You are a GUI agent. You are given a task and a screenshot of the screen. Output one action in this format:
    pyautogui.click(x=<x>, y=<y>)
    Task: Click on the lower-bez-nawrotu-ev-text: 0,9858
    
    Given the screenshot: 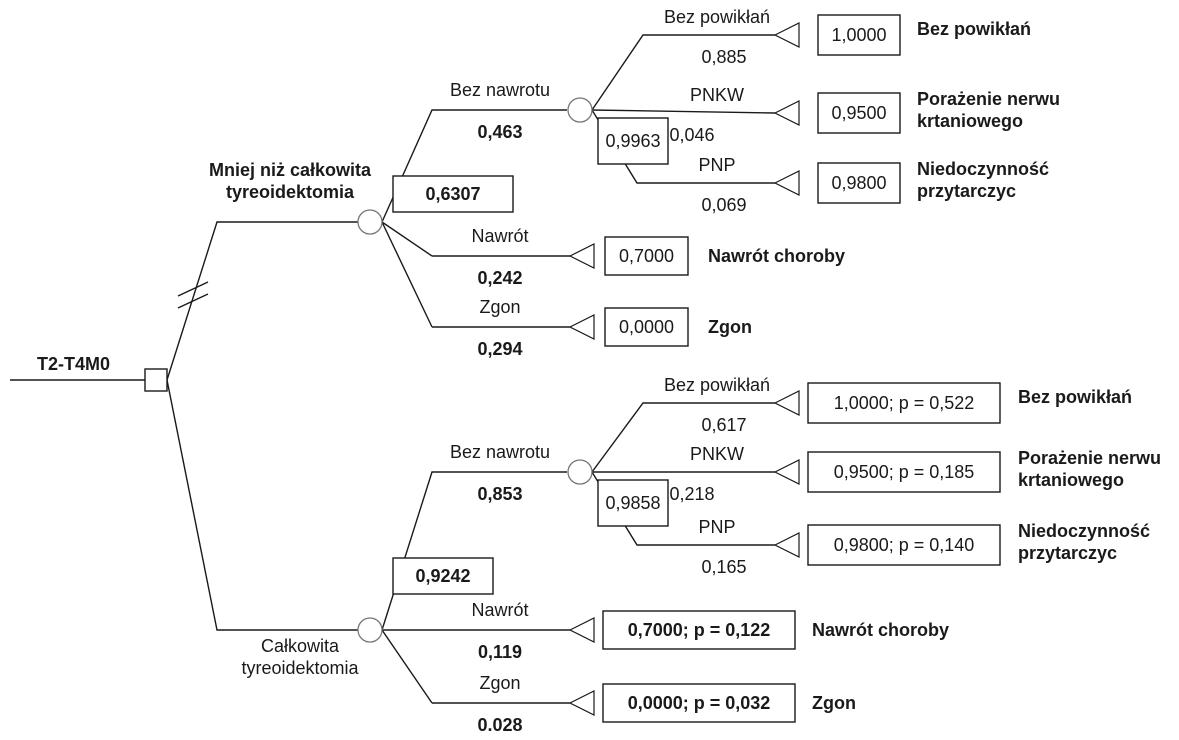 What is the action you would take?
    pyautogui.click(x=632, y=503)
    